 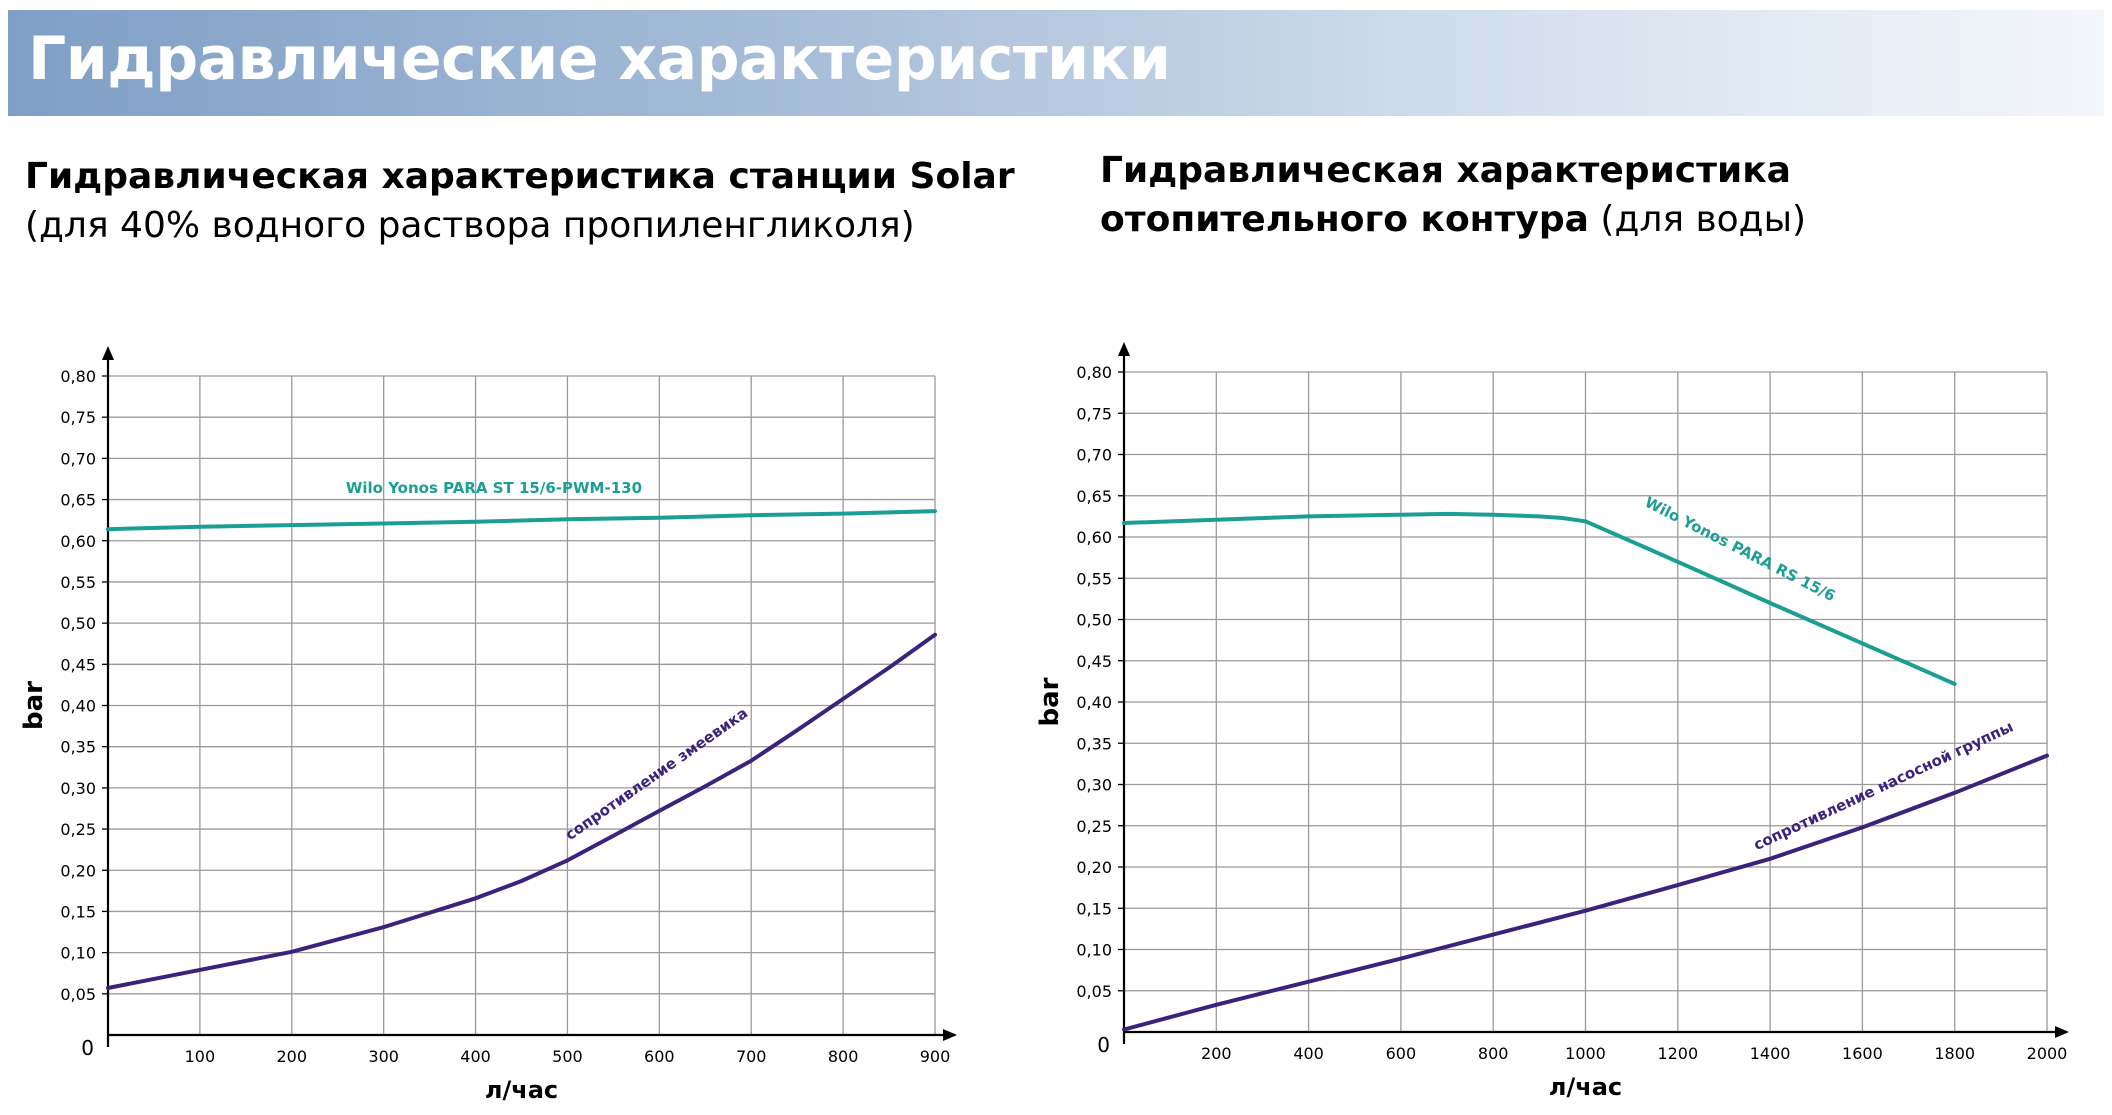 What do you see at coordinates (1770, 1053) in the screenshot?
I see `x-tick-label: 1400` at bounding box center [1770, 1053].